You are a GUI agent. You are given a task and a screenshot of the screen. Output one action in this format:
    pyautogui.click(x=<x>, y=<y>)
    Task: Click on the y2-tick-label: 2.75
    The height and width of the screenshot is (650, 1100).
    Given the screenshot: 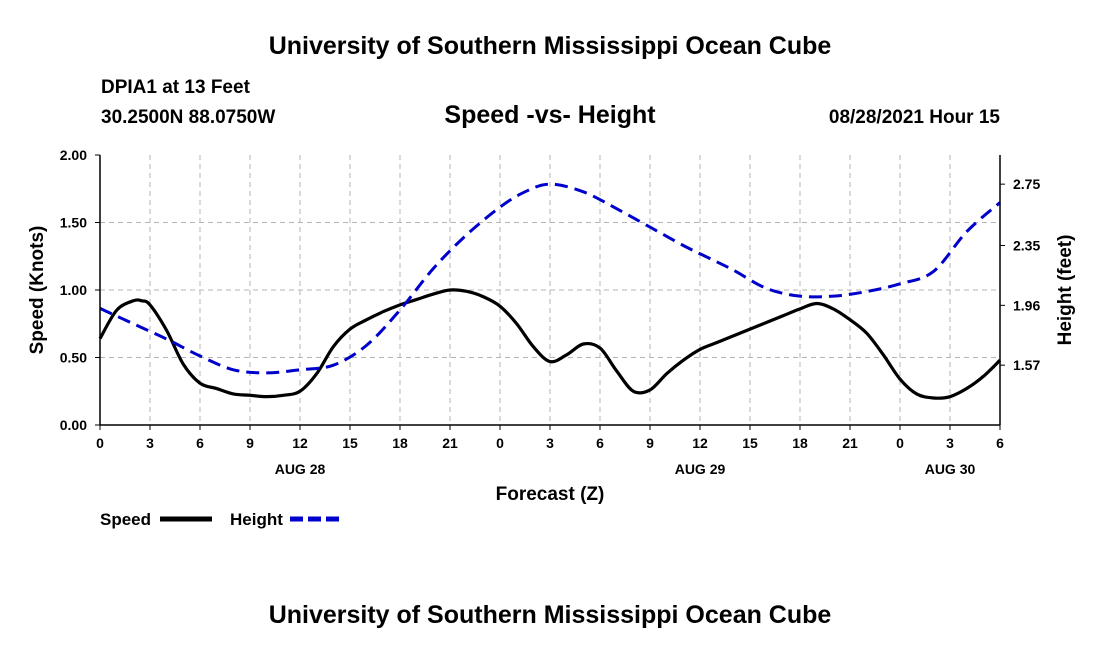 What is the action you would take?
    pyautogui.click(x=1026, y=184)
    